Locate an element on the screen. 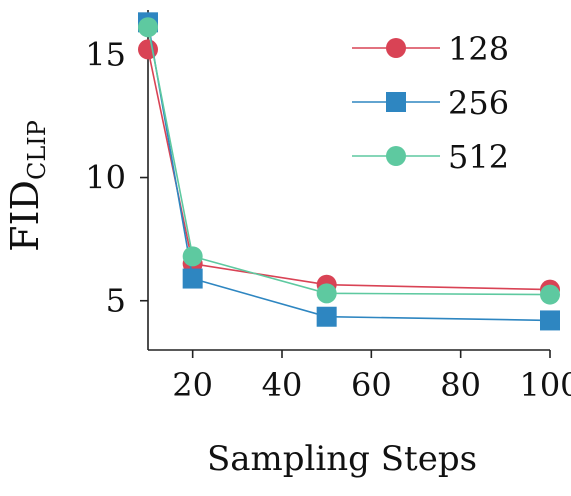 The width and height of the screenshot is (571, 496). x-tick-label: 100 is located at coordinates (545, 385).